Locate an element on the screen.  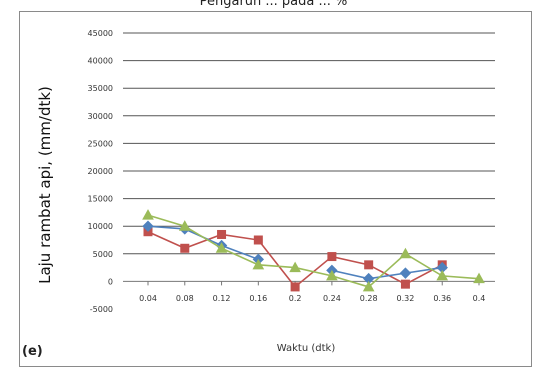
x-tick-label: 0.4 is located at coordinates (479, 298).